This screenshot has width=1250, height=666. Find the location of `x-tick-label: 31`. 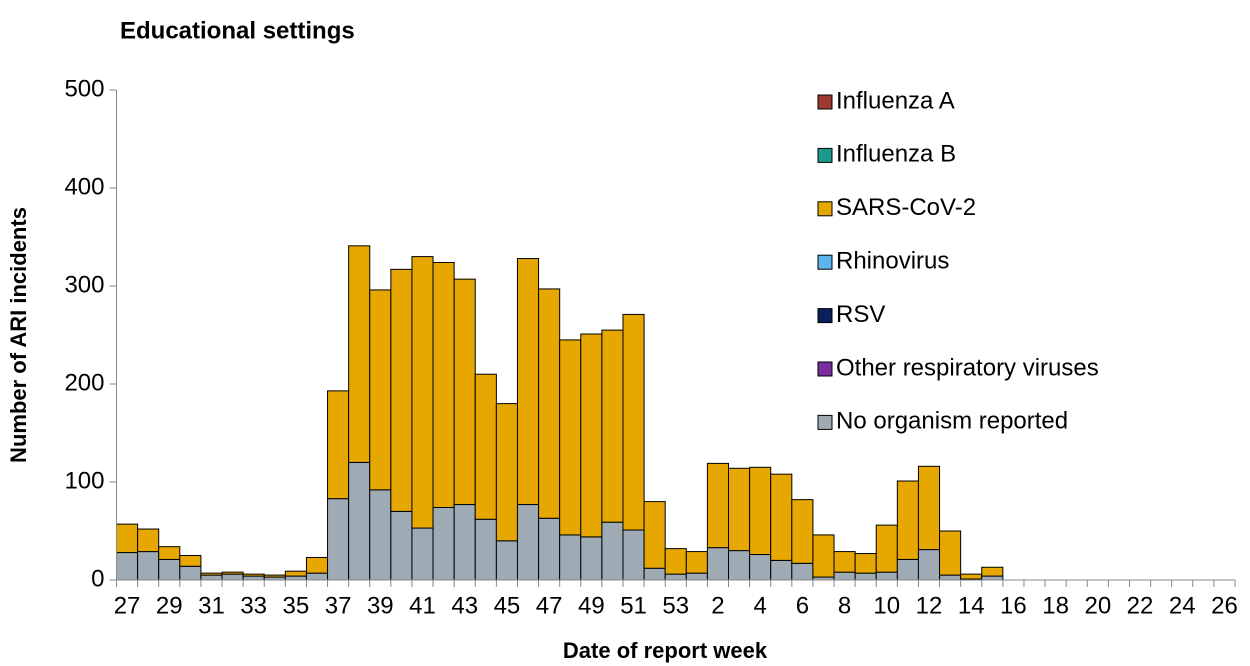

x-tick-label: 31 is located at coordinates (211, 605).